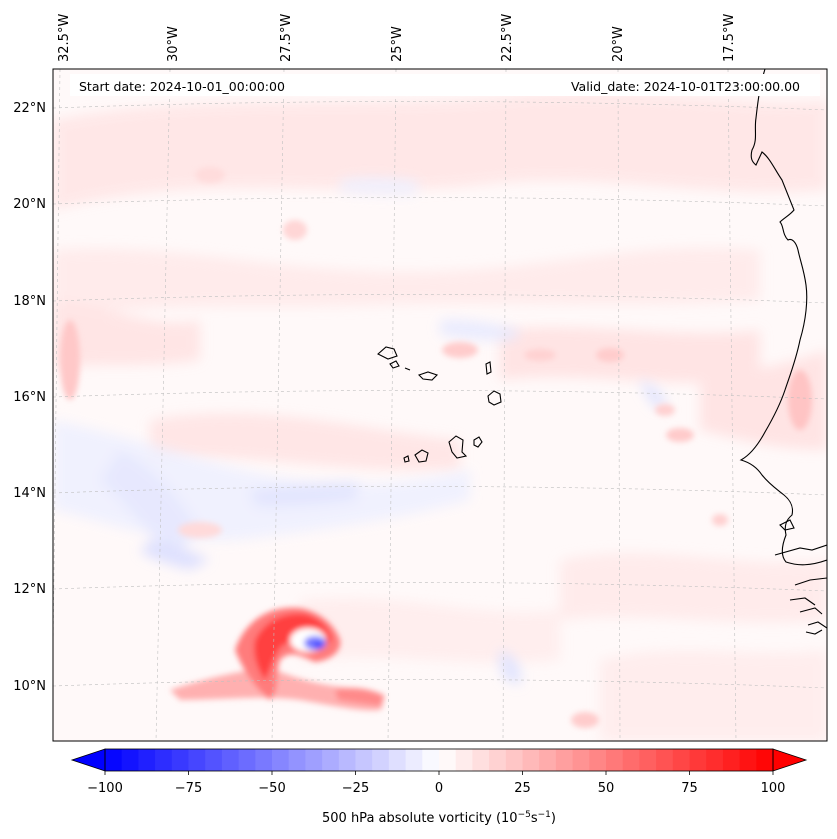 This screenshot has width=837, height=839. I want to click on colorbar-tick-label: −100, so click(105, 788).